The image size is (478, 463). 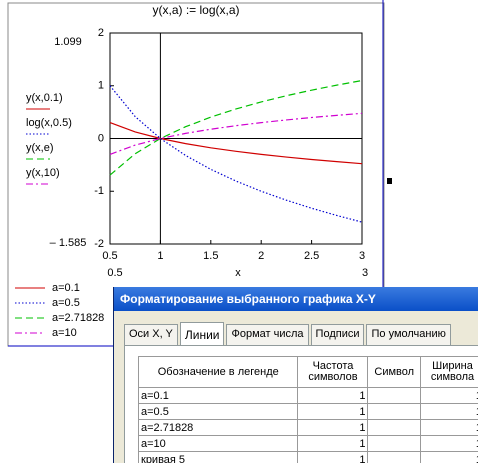 I want to click on x-min-label: 0.5, so click(x=114, y=273).